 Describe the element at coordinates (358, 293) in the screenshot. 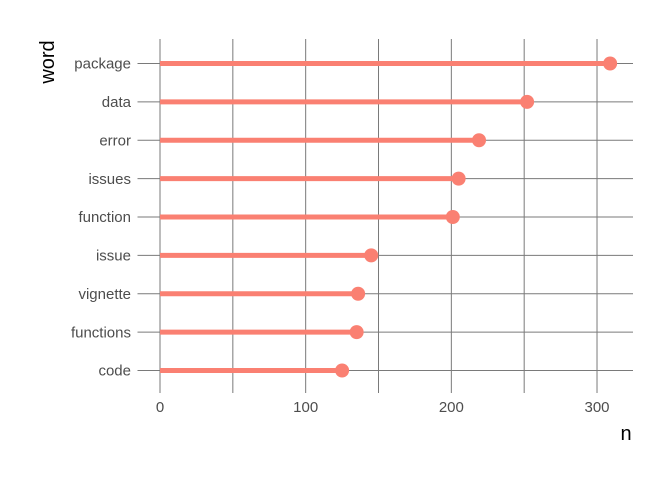

I see `lollipop-dot-vignette` at that location.